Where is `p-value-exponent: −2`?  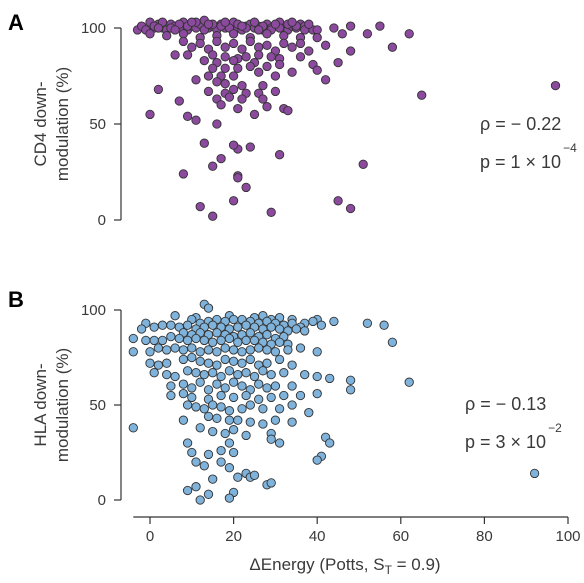 p-value-exponent: −2 is located at coordinates (555, 428).